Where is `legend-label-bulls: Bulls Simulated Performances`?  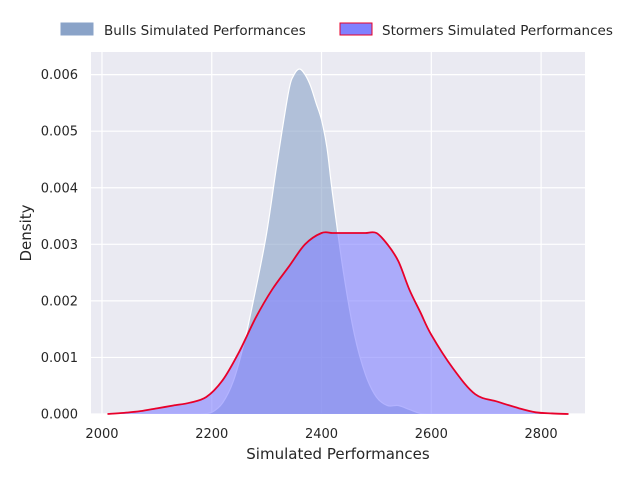
legend-label-bulls: Bulls Simulated Performances is located at coordinates (205, 31).